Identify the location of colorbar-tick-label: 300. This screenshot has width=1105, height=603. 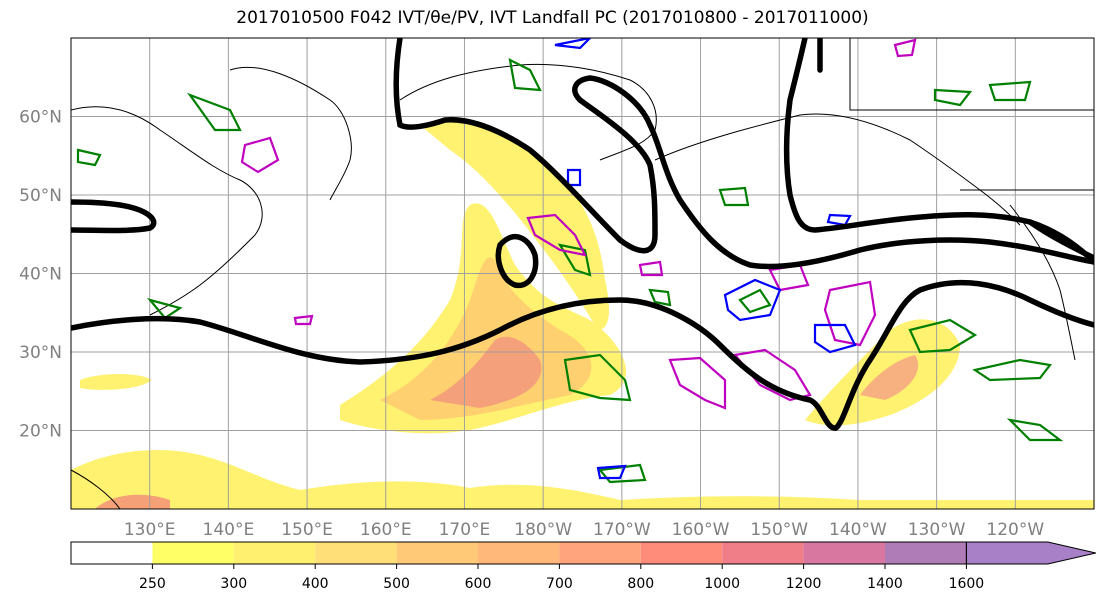
(233, 584).